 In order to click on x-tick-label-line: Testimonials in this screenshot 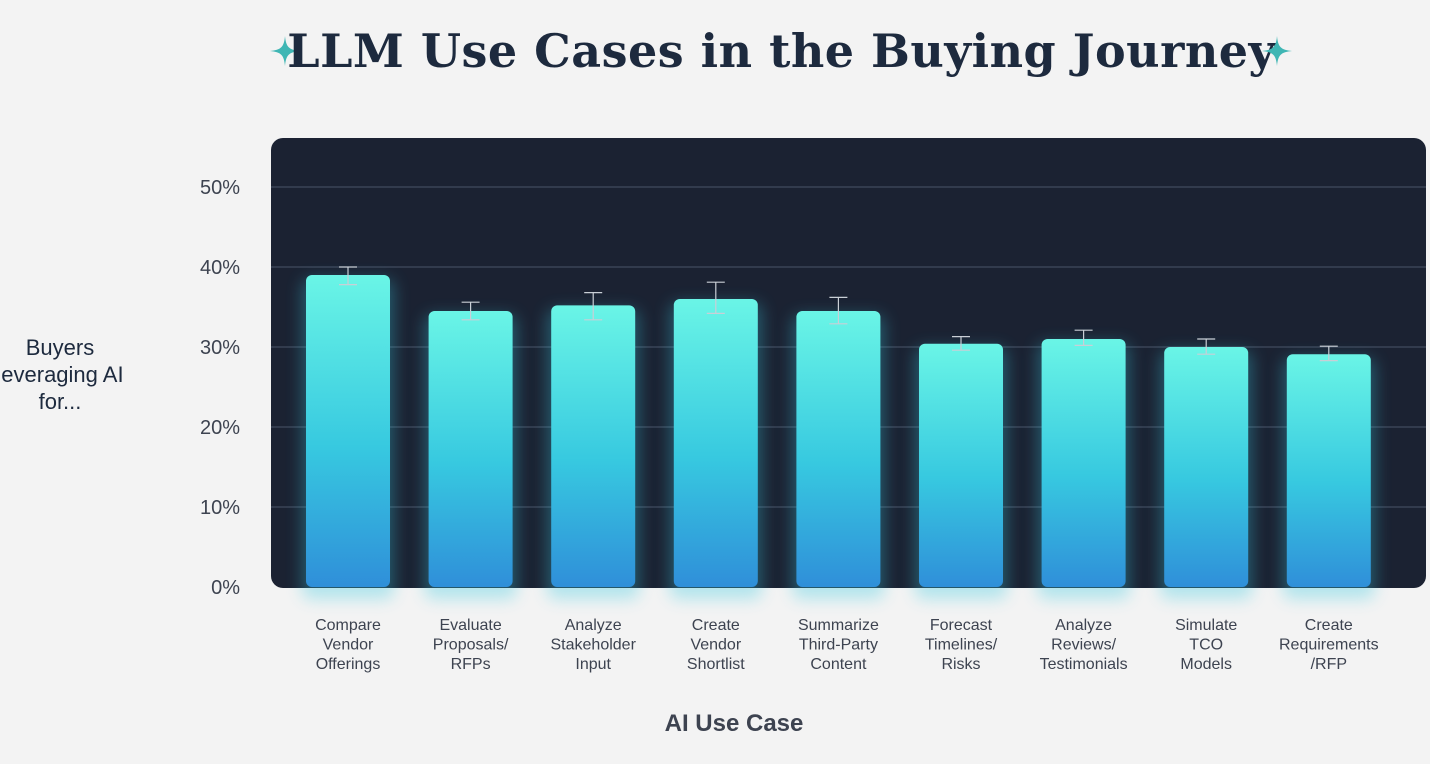, I will do `click(1084, 664)`.